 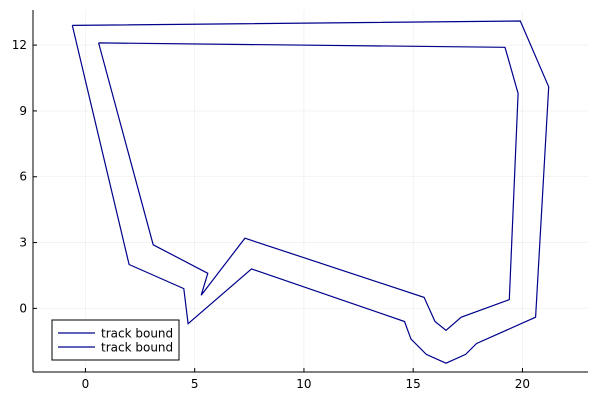 What do you see at coordinates (522, 384) in the screenshot?
I see `x-tick-label: 20` at bounding box center [522, 384].